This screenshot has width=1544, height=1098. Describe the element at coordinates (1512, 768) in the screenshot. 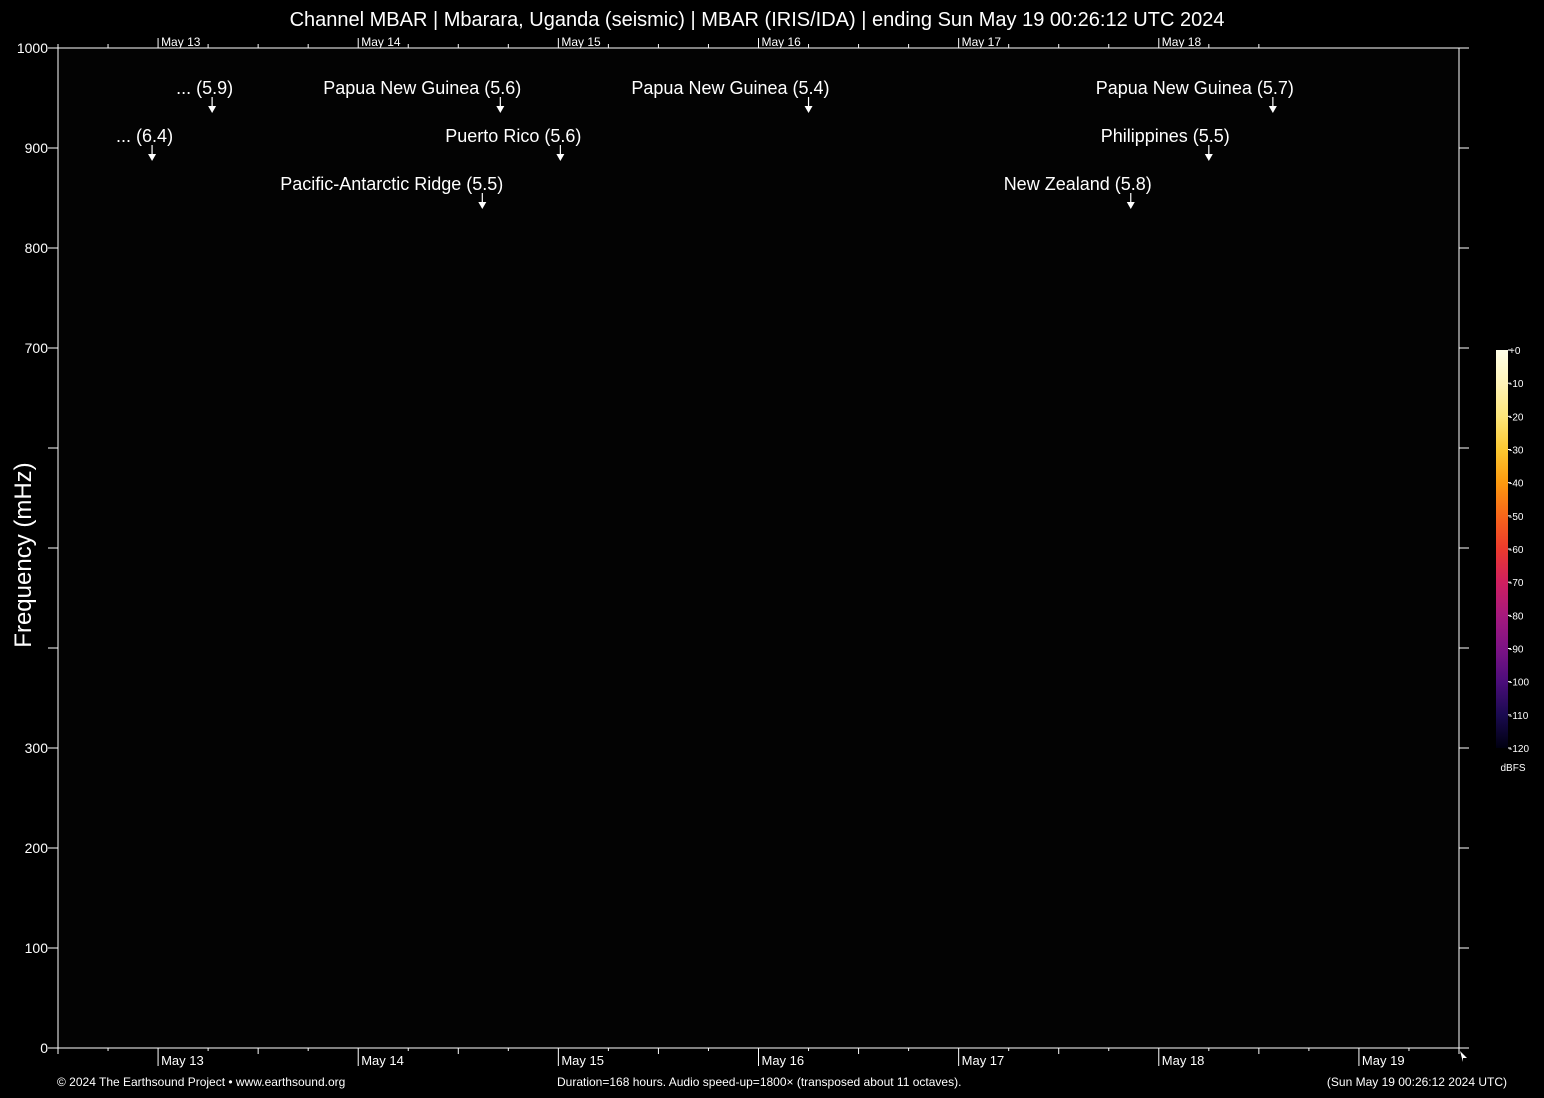

I see `colorbar-unit: dBFS` at that location.